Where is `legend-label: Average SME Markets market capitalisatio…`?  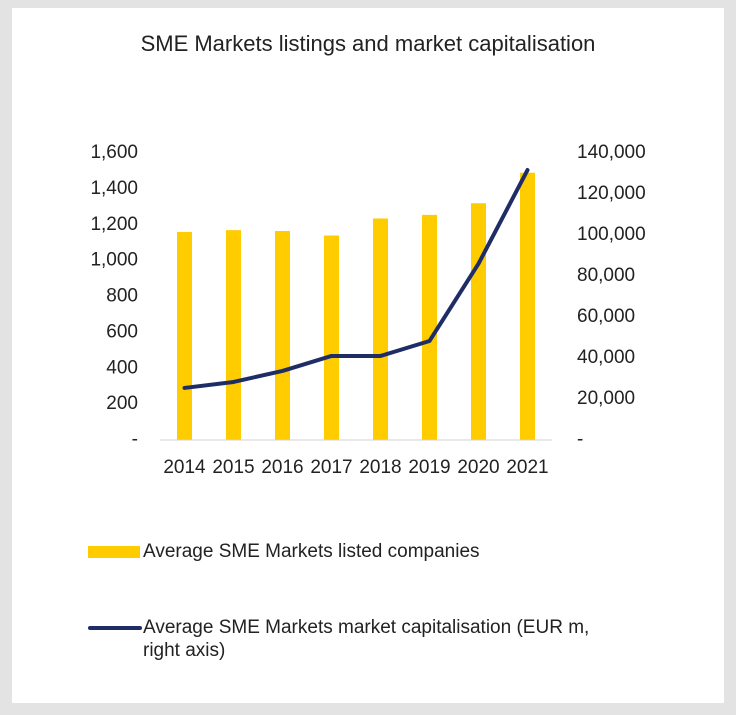
legend-label: Average SME Markets market capitalisatio… is located at coordinates (366, 639).